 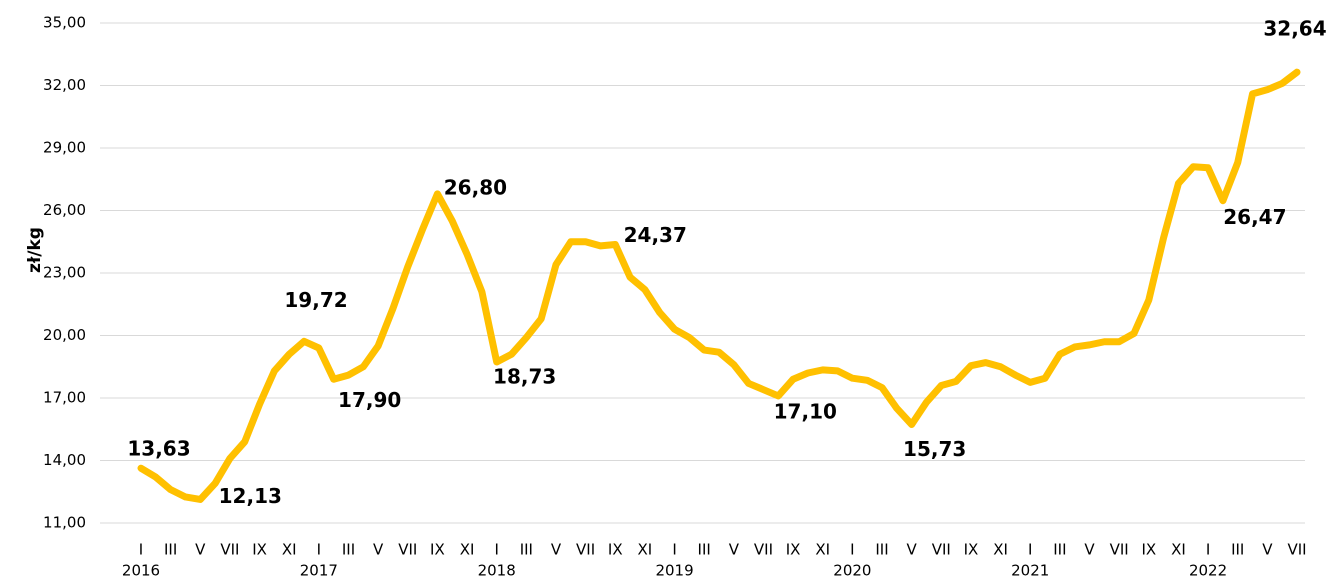 What do you see at coordinates (524, 376) in the screenshot?
I see `data-label: 18,73` at bounding box center [524, 376].